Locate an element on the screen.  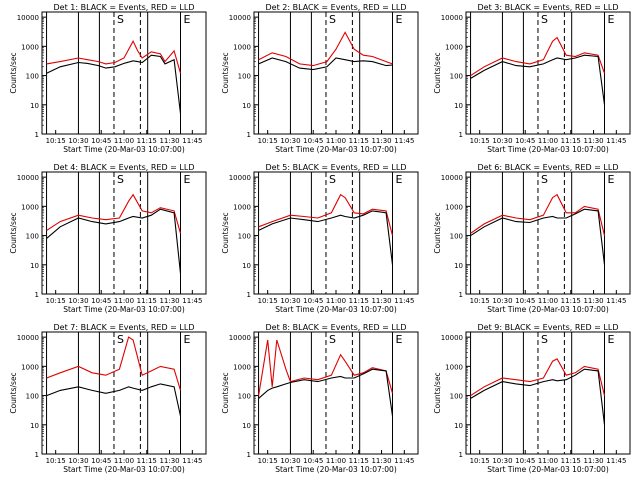
chart-title: Det 5: BLACK = Events, RED = LLD is located at coordinates (336, 167).